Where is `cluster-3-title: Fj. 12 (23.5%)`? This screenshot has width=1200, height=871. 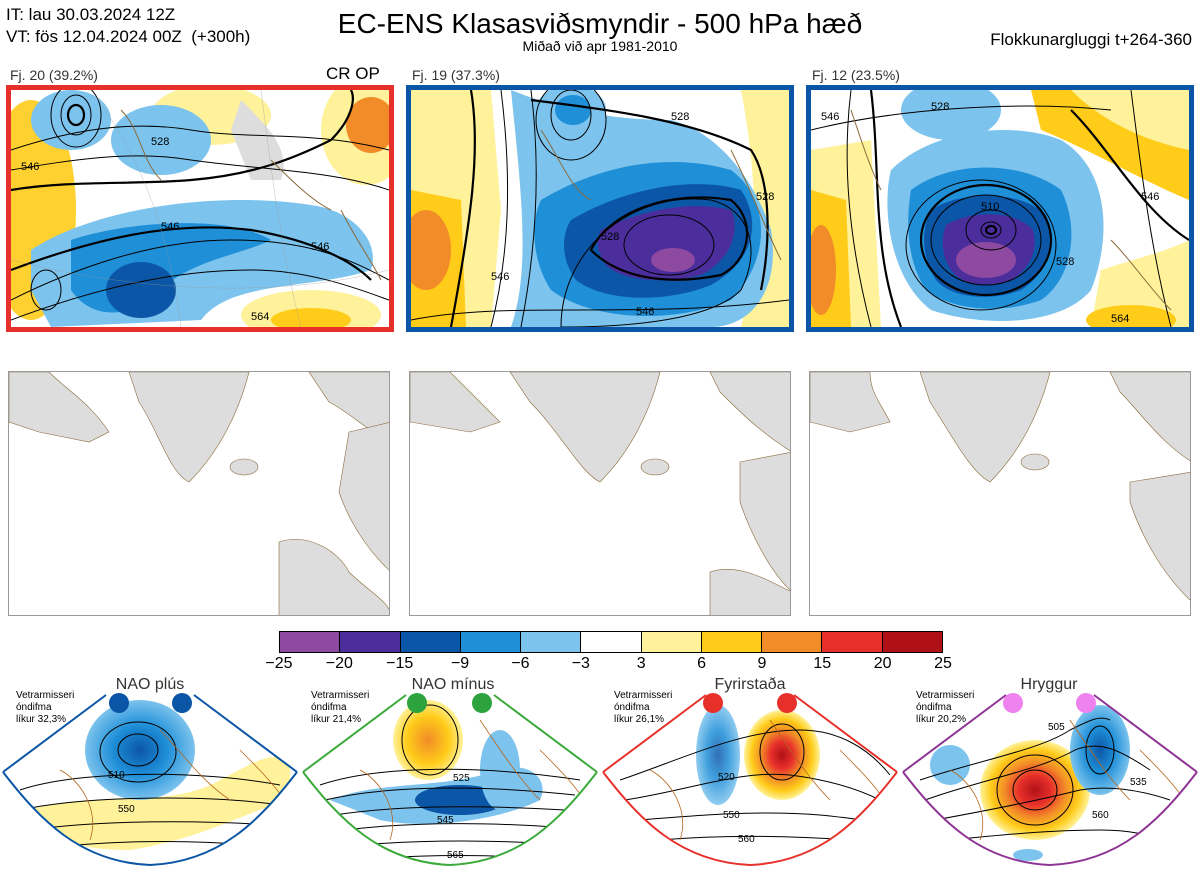 cluster-3-title: Fj. 12 (23.5%) is located at coordinates (856, 75).